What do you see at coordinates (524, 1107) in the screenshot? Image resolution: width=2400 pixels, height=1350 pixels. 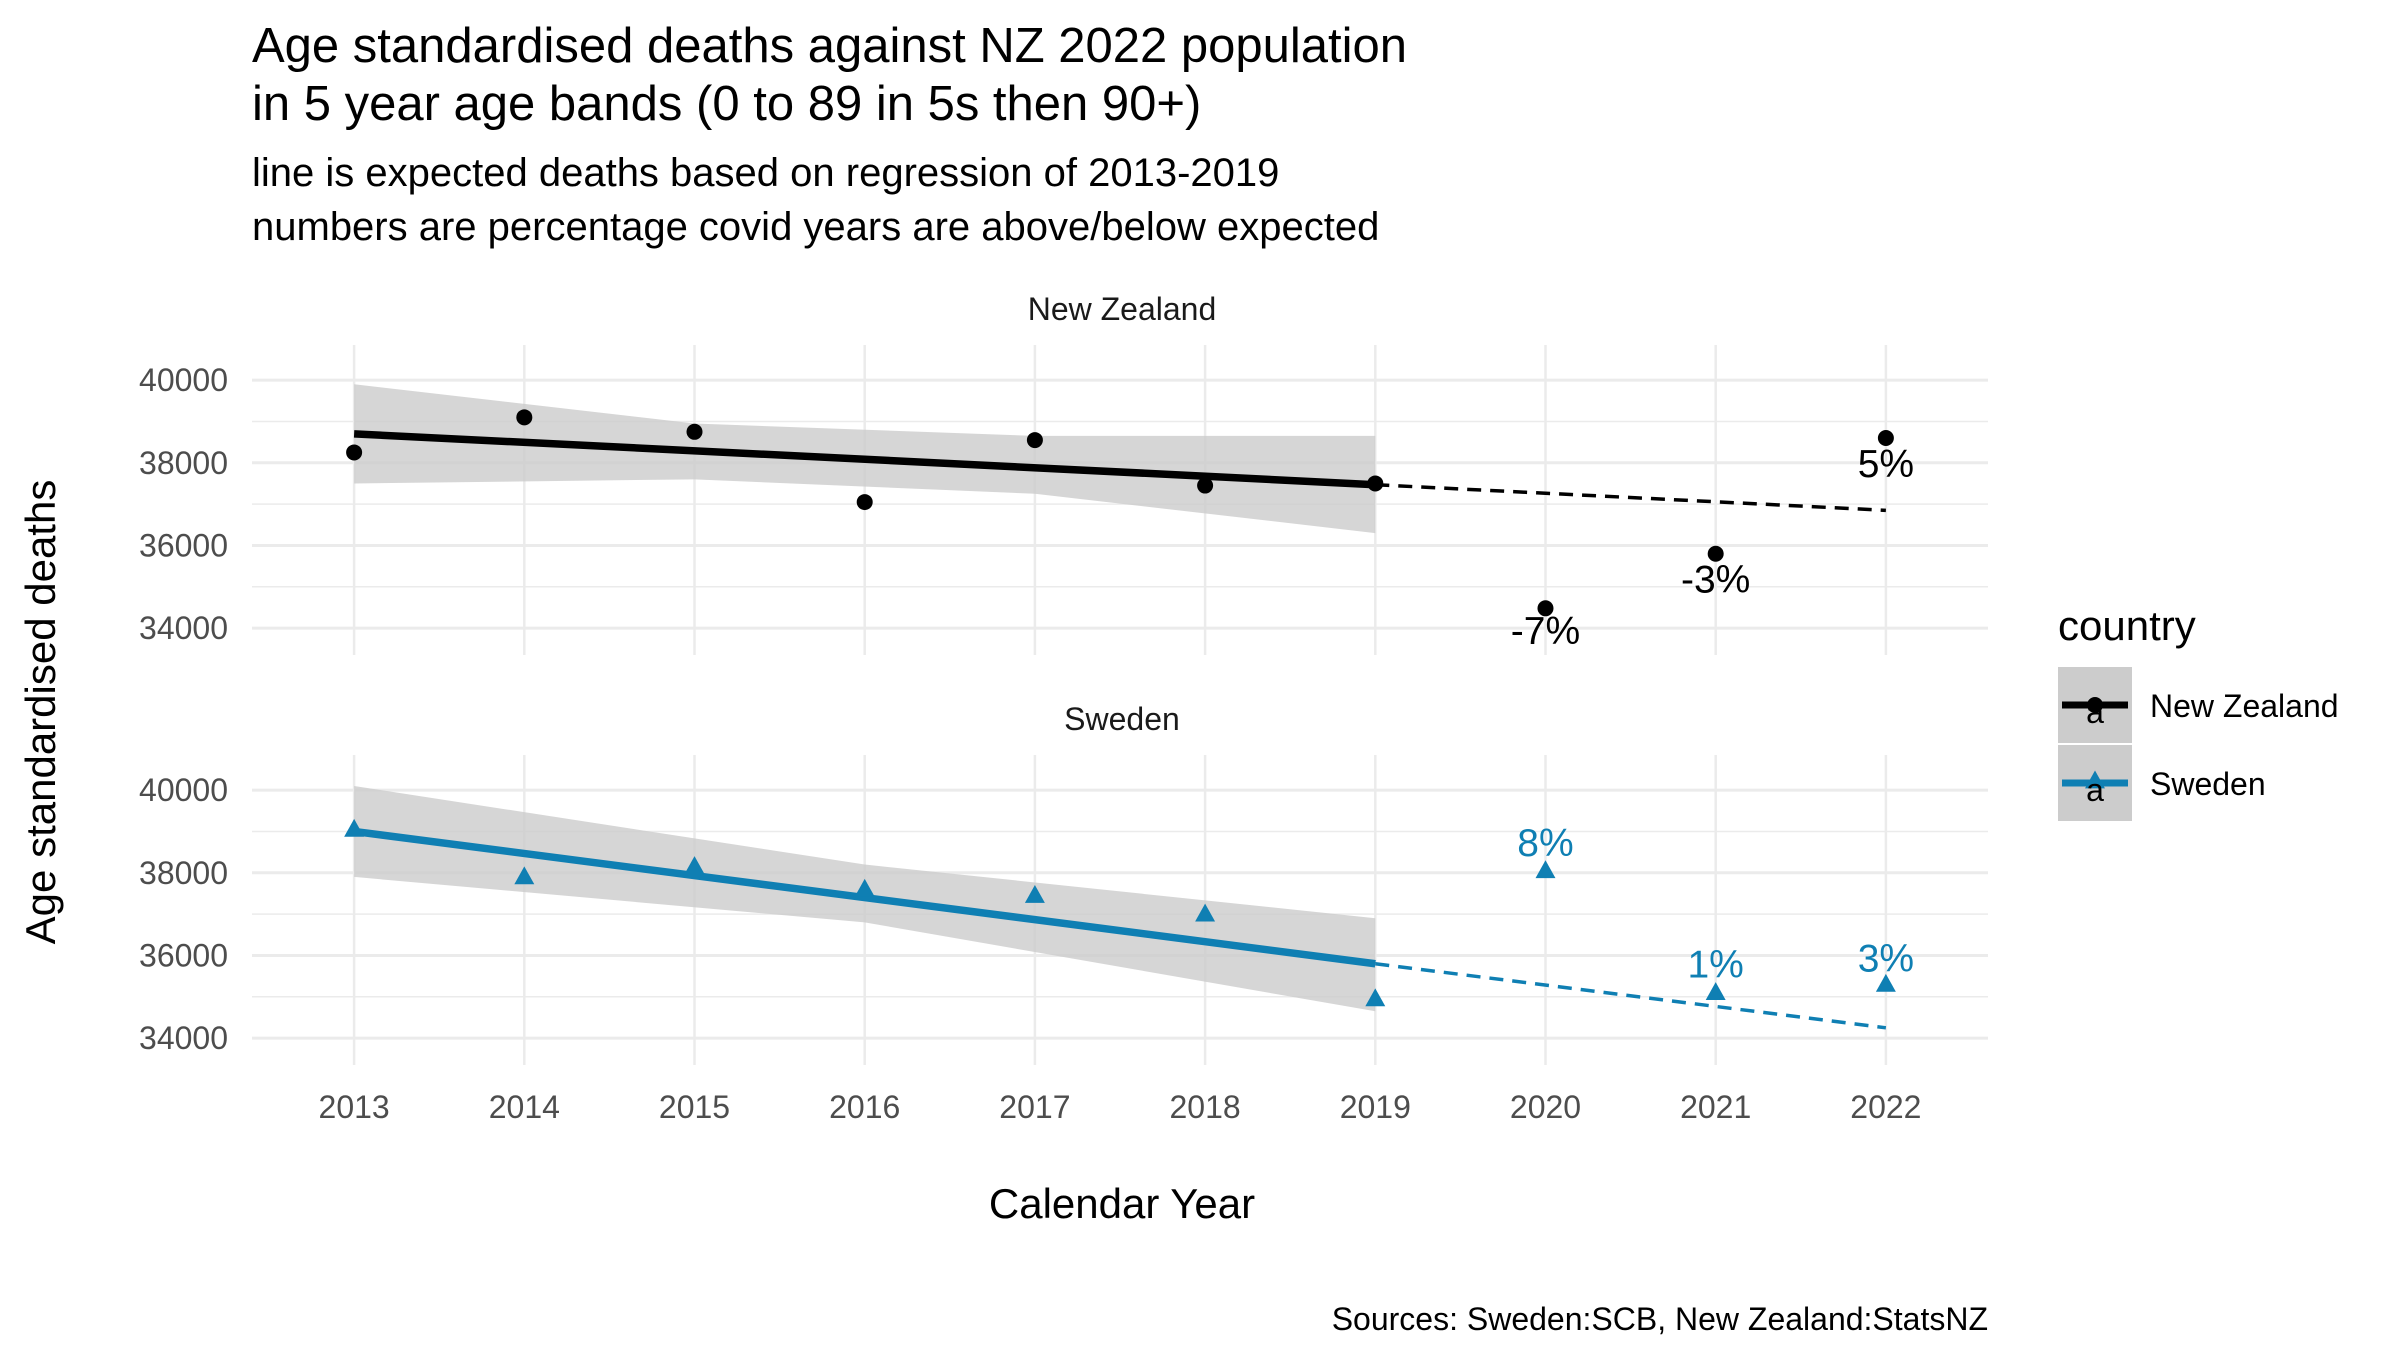 I see `x-tick-label: 2014` at bounding box center [524, 1107].